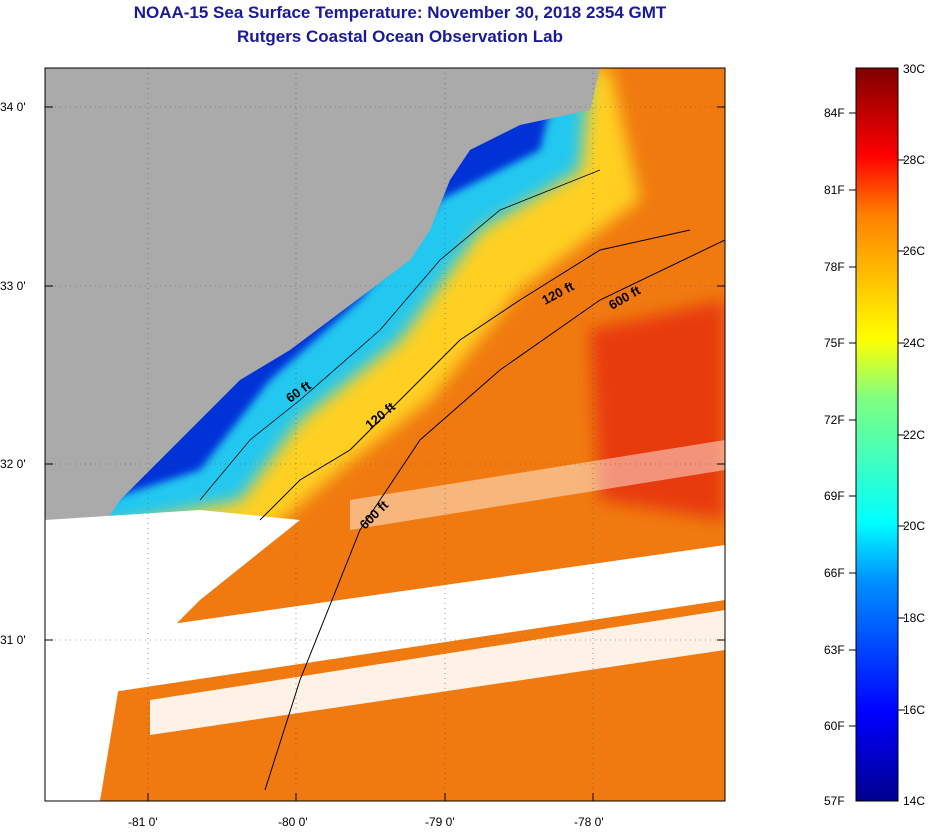  Describe the element at coordinates (834, 650) in the screenshot. I see `colorbar-f-label: 63F` at that location.